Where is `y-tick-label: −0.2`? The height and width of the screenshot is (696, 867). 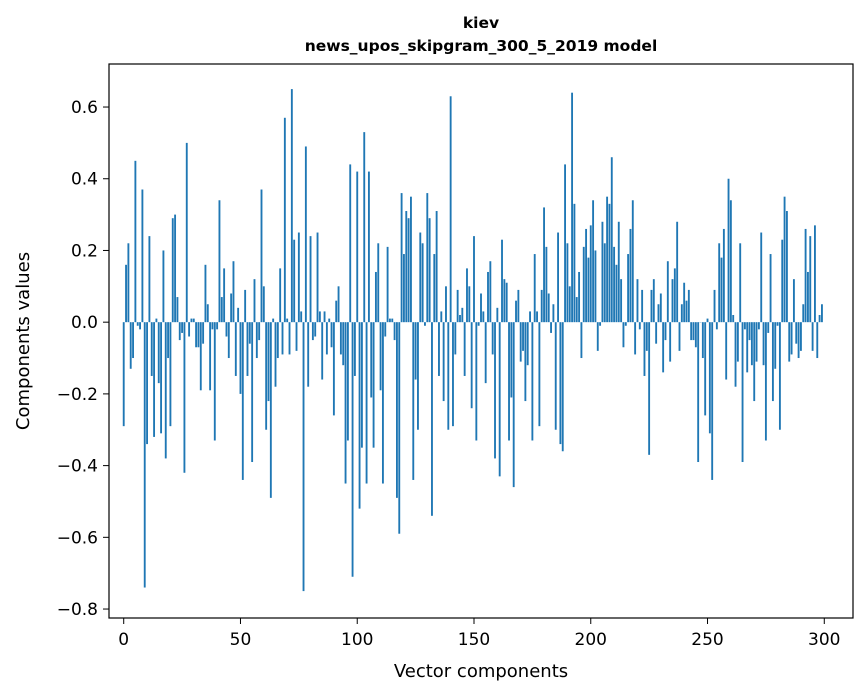
y-tick-label: −0.2 is located at coordinates (77, 395).